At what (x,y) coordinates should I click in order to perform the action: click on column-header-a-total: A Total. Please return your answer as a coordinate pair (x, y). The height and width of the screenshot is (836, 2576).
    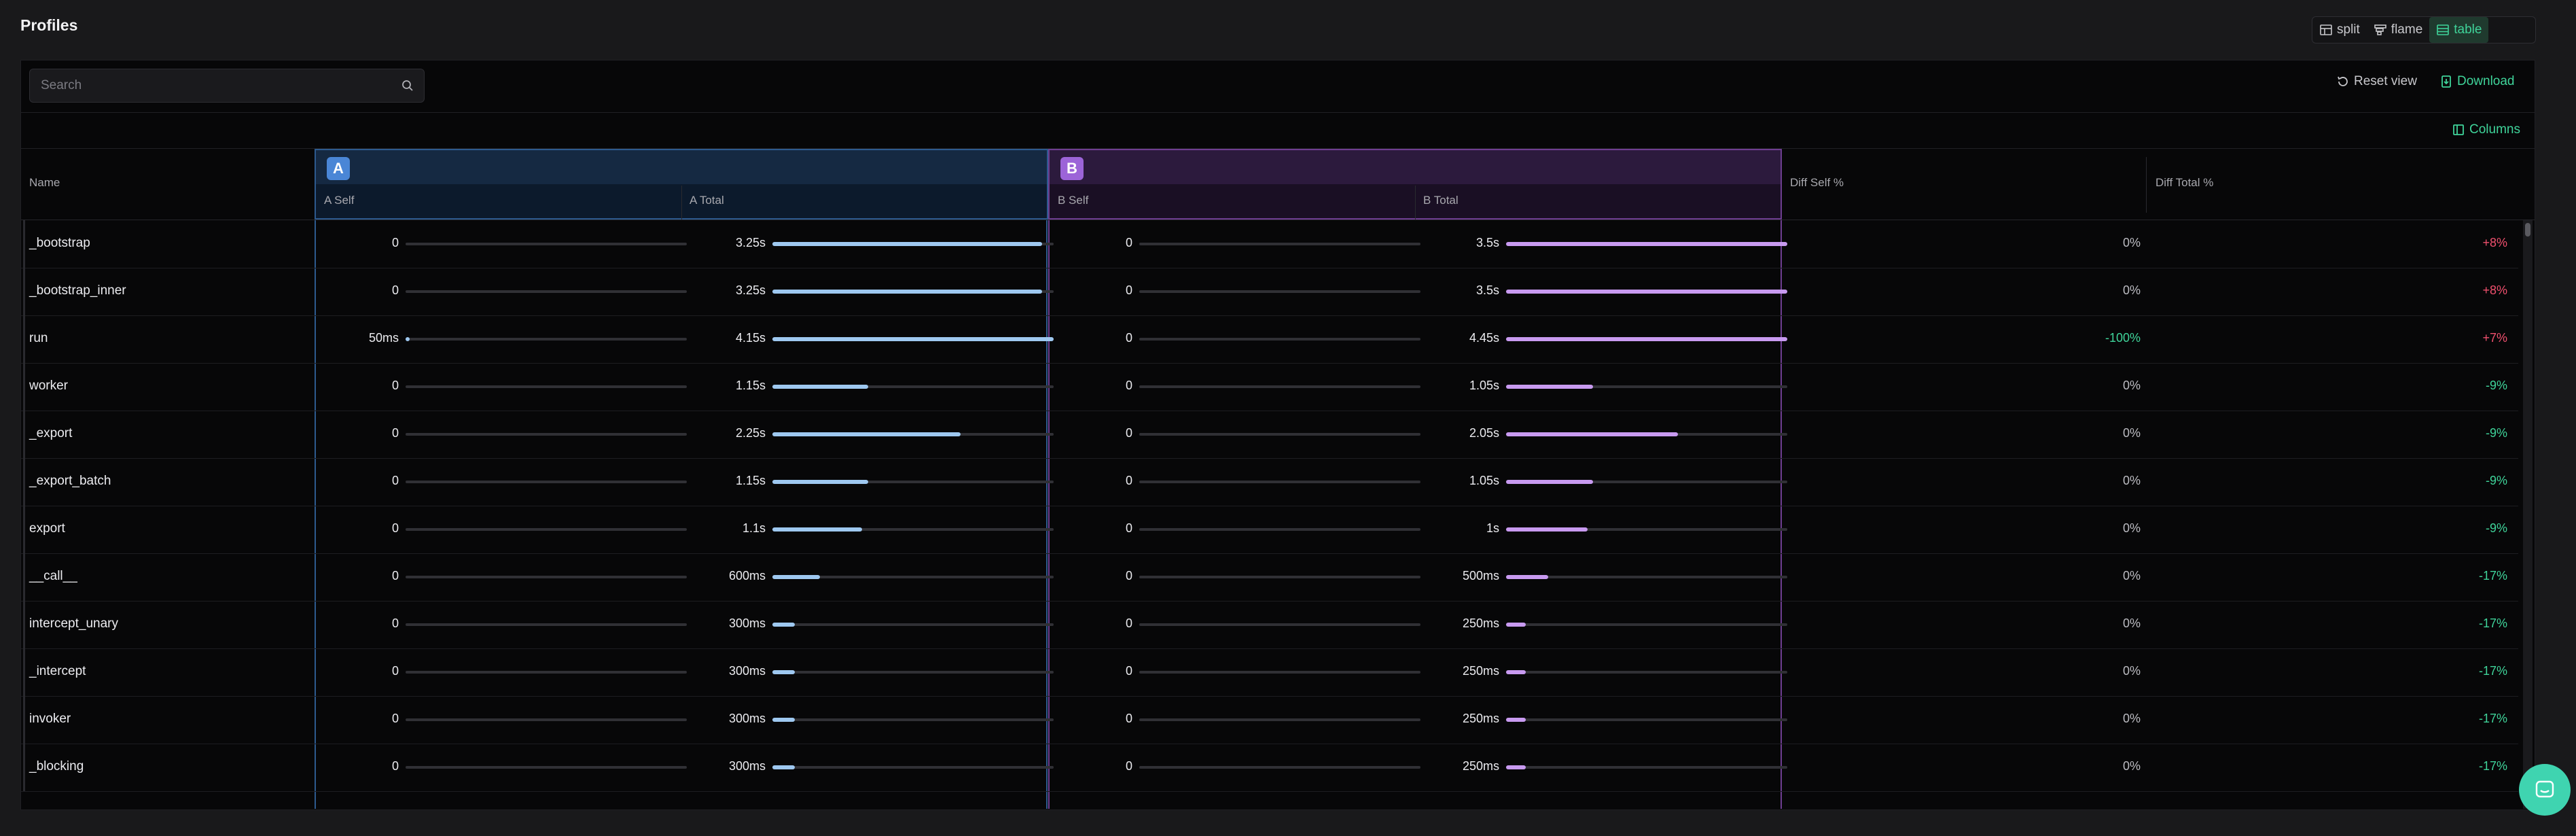
    Looking at the image, I should click on (707, 201).